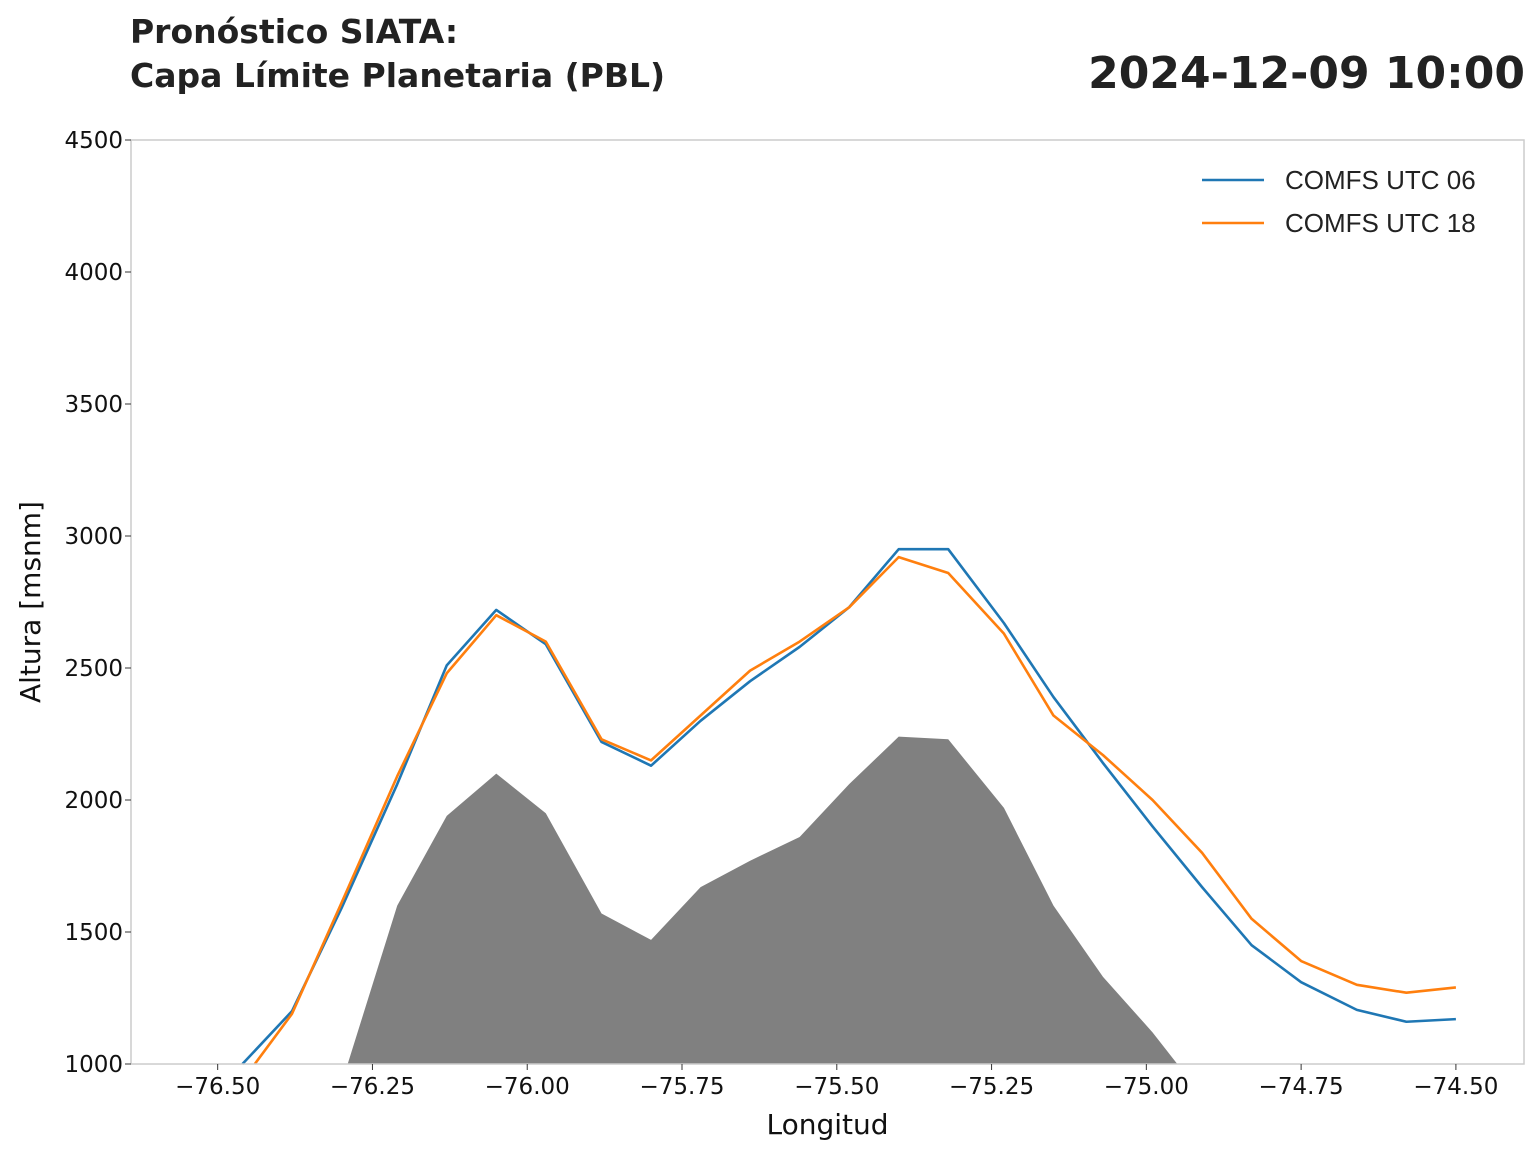  Describe the element at coordinates (372, 1087) in the screenshot. I see `x-tick-label: −76.25` at that location.